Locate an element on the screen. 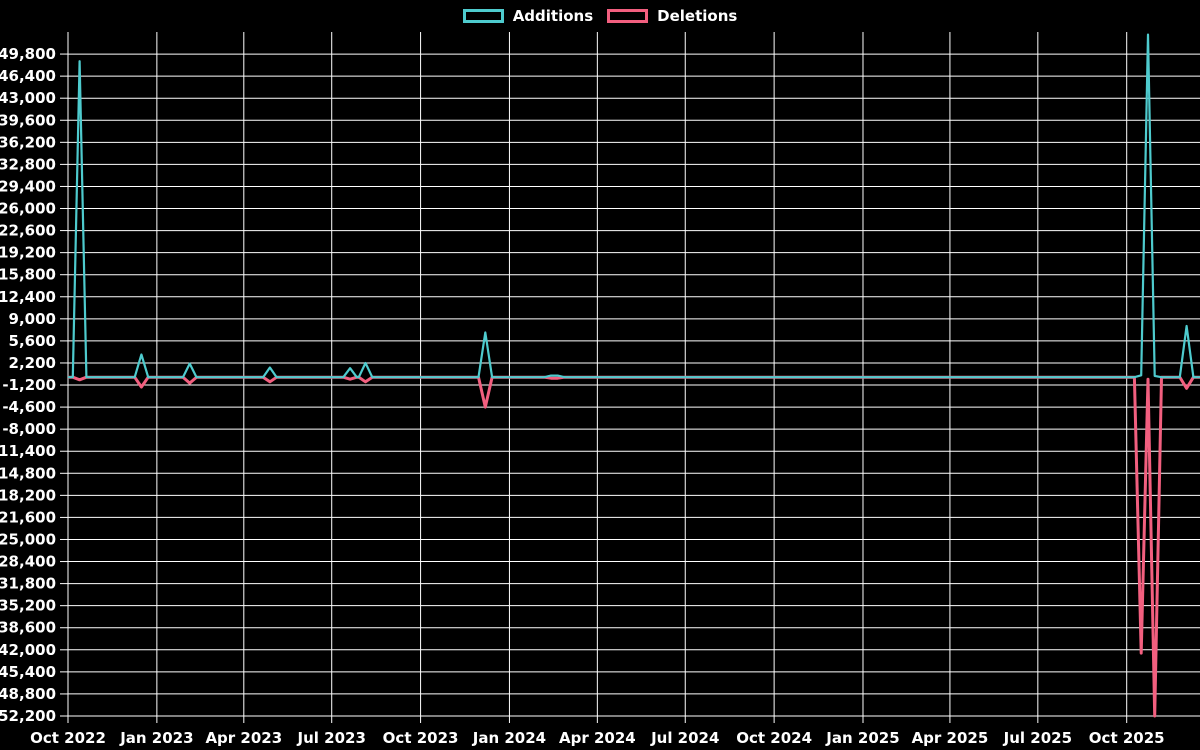  y-tick-label: 49,800 is located at coordinates (28, 54).